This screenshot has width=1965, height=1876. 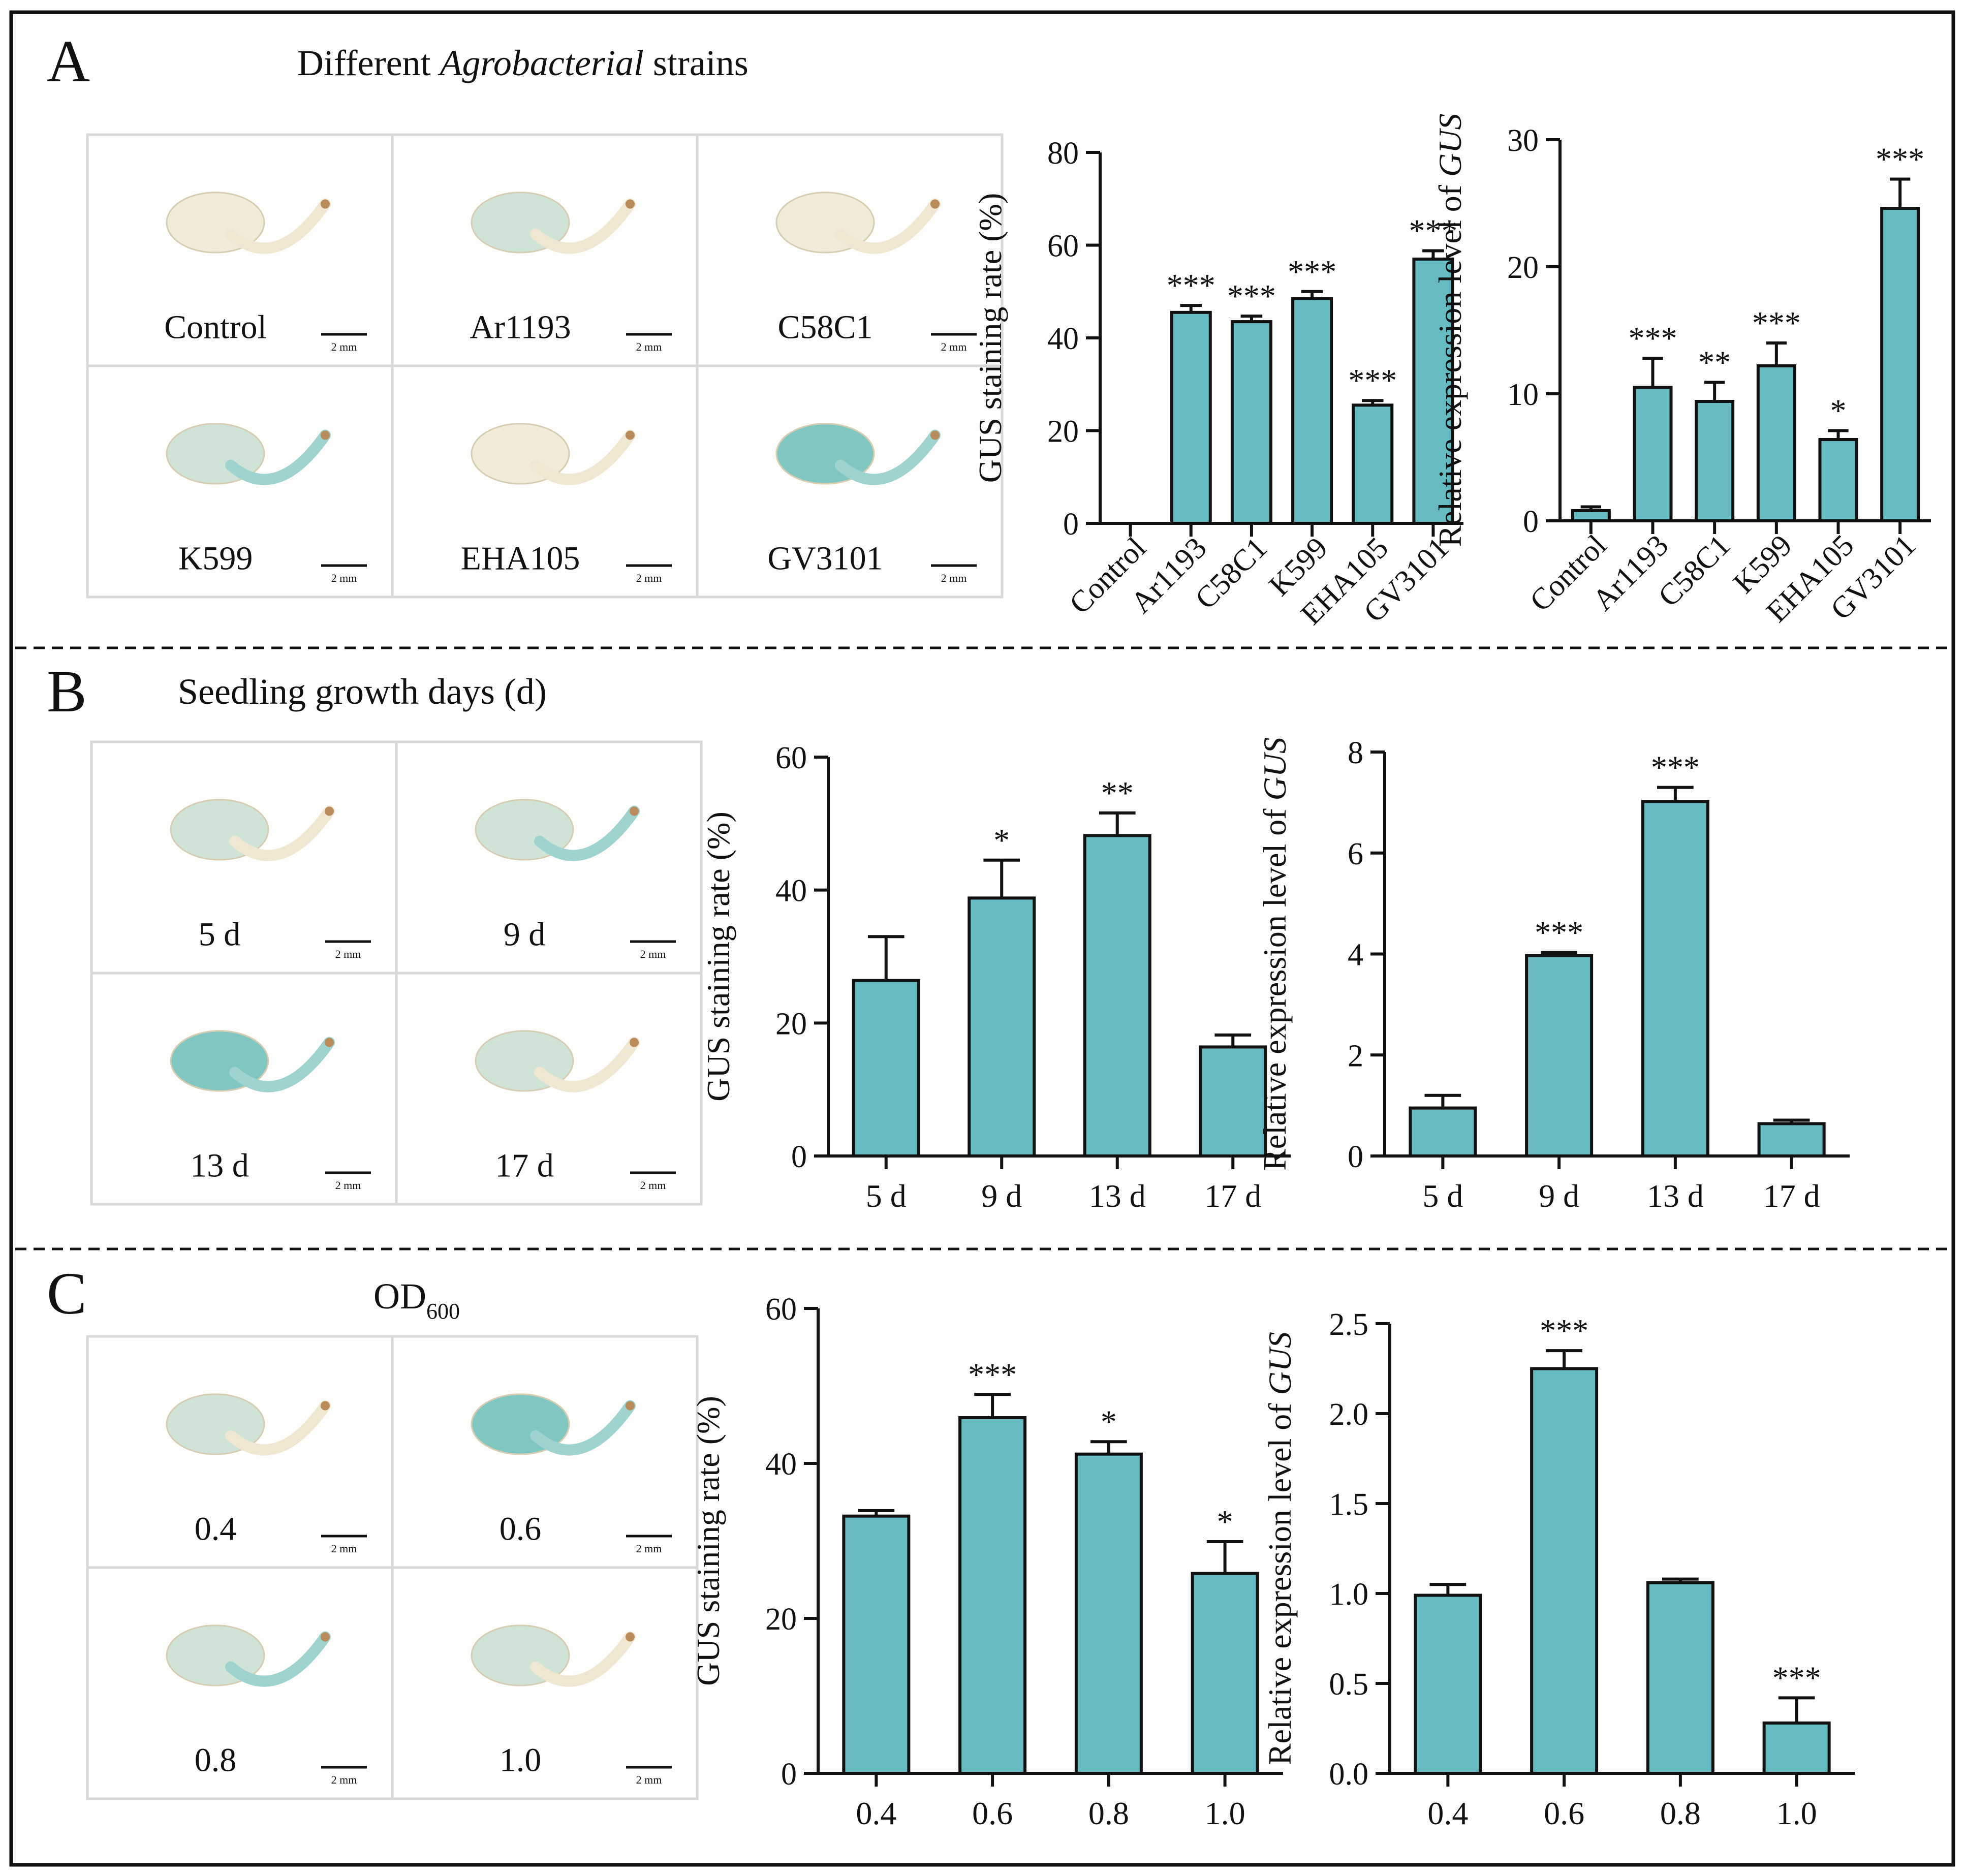 I want to click on panel-letter-a: A, so click(x=68, y=61).